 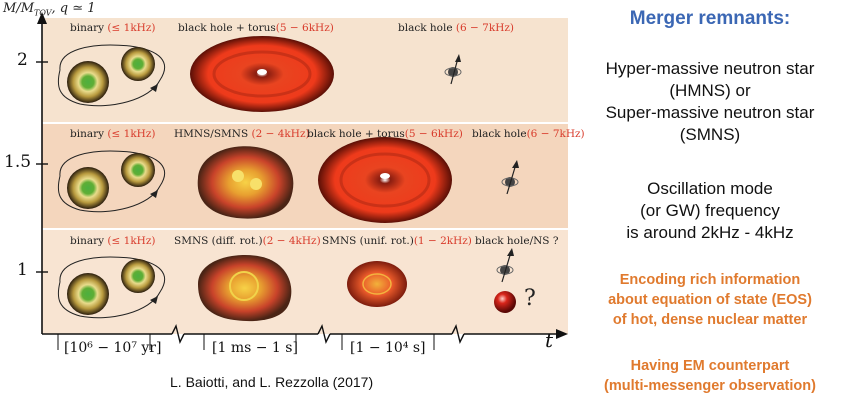 What do you see at coordinates (388, 348) in the screenshot?
I see `time-label-s: [1 − 10⁴ s]` at bounding box center [388, 348].